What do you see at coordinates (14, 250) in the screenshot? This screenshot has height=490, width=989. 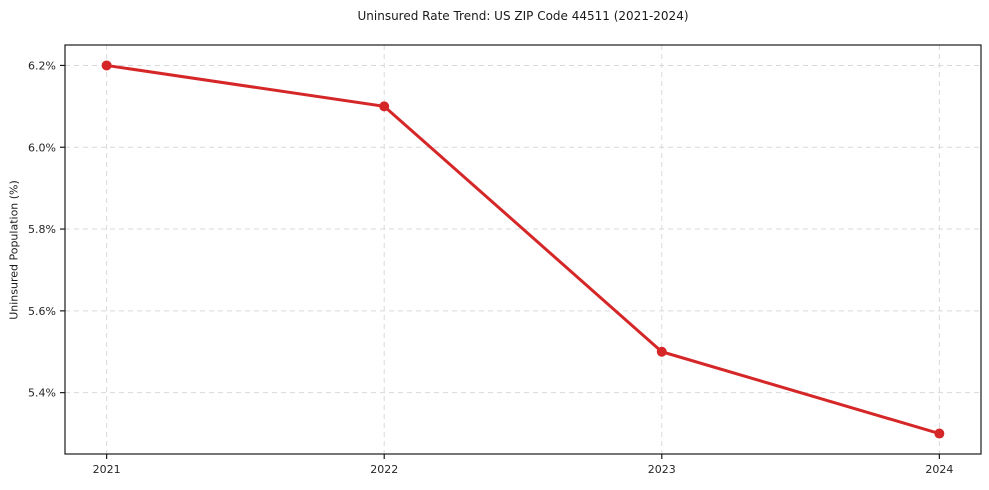 I see `y-axis-label: Uninsured Population (%)` at bounding box center [14, 250].